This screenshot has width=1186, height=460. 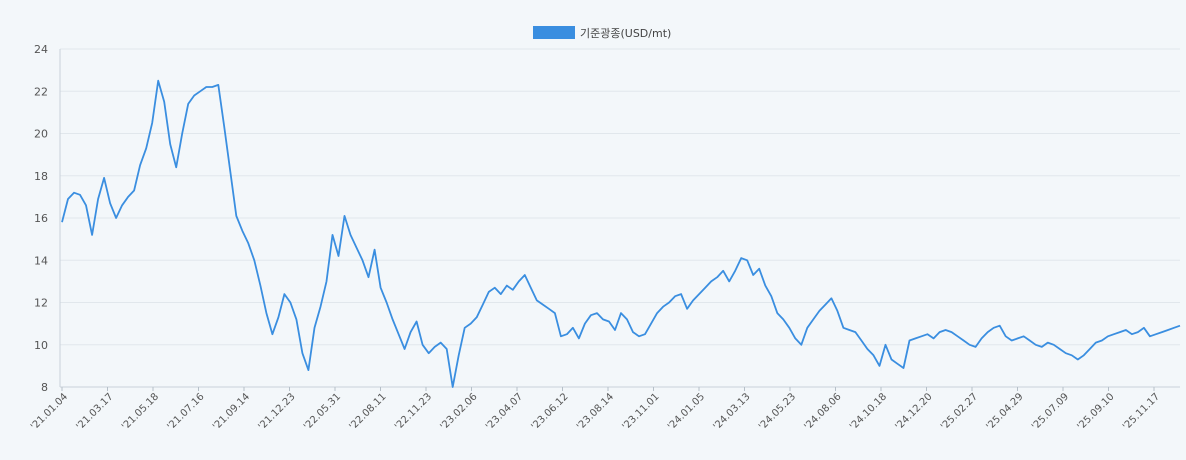 What do you see at coordinates (504, 411) in the screenshot?
I see `x-tick-label: '23.04.07` at bounding box center [504, 411].